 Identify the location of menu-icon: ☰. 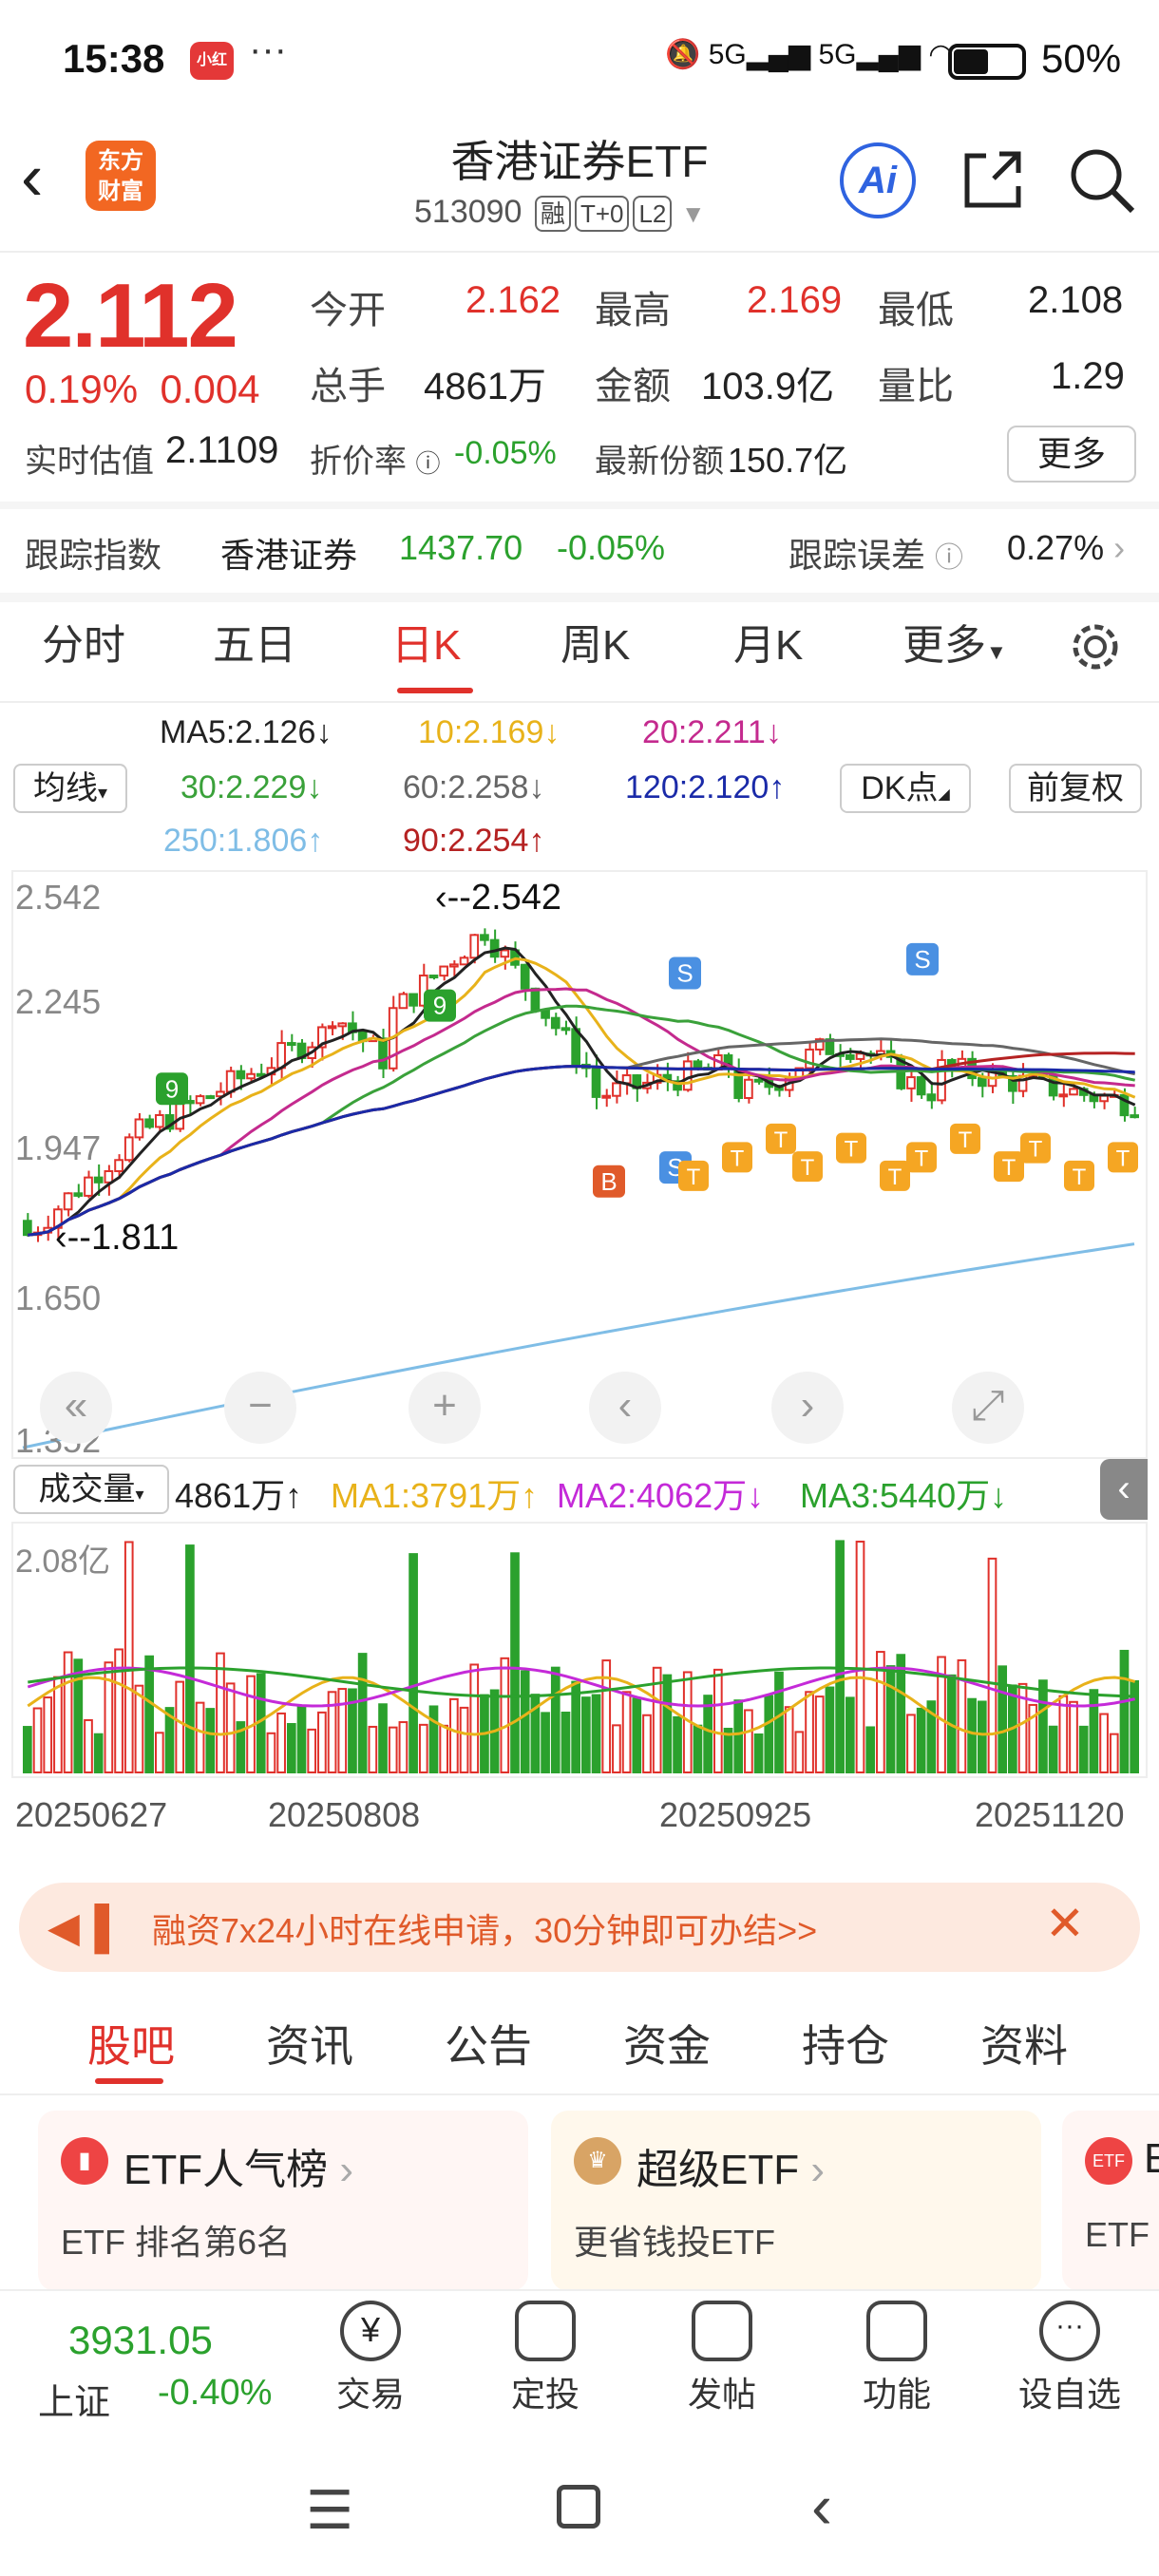
(330, 2510).